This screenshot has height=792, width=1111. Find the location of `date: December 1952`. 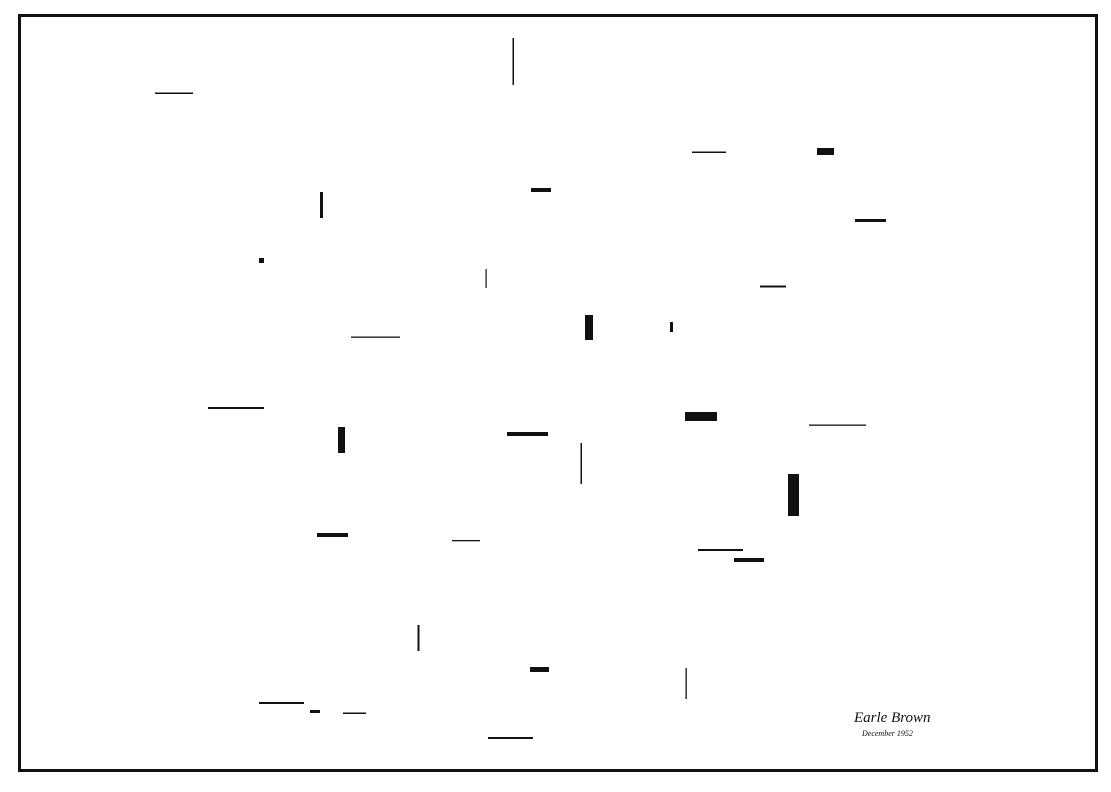

date: December 1952 is located at coordinates (887, 733).